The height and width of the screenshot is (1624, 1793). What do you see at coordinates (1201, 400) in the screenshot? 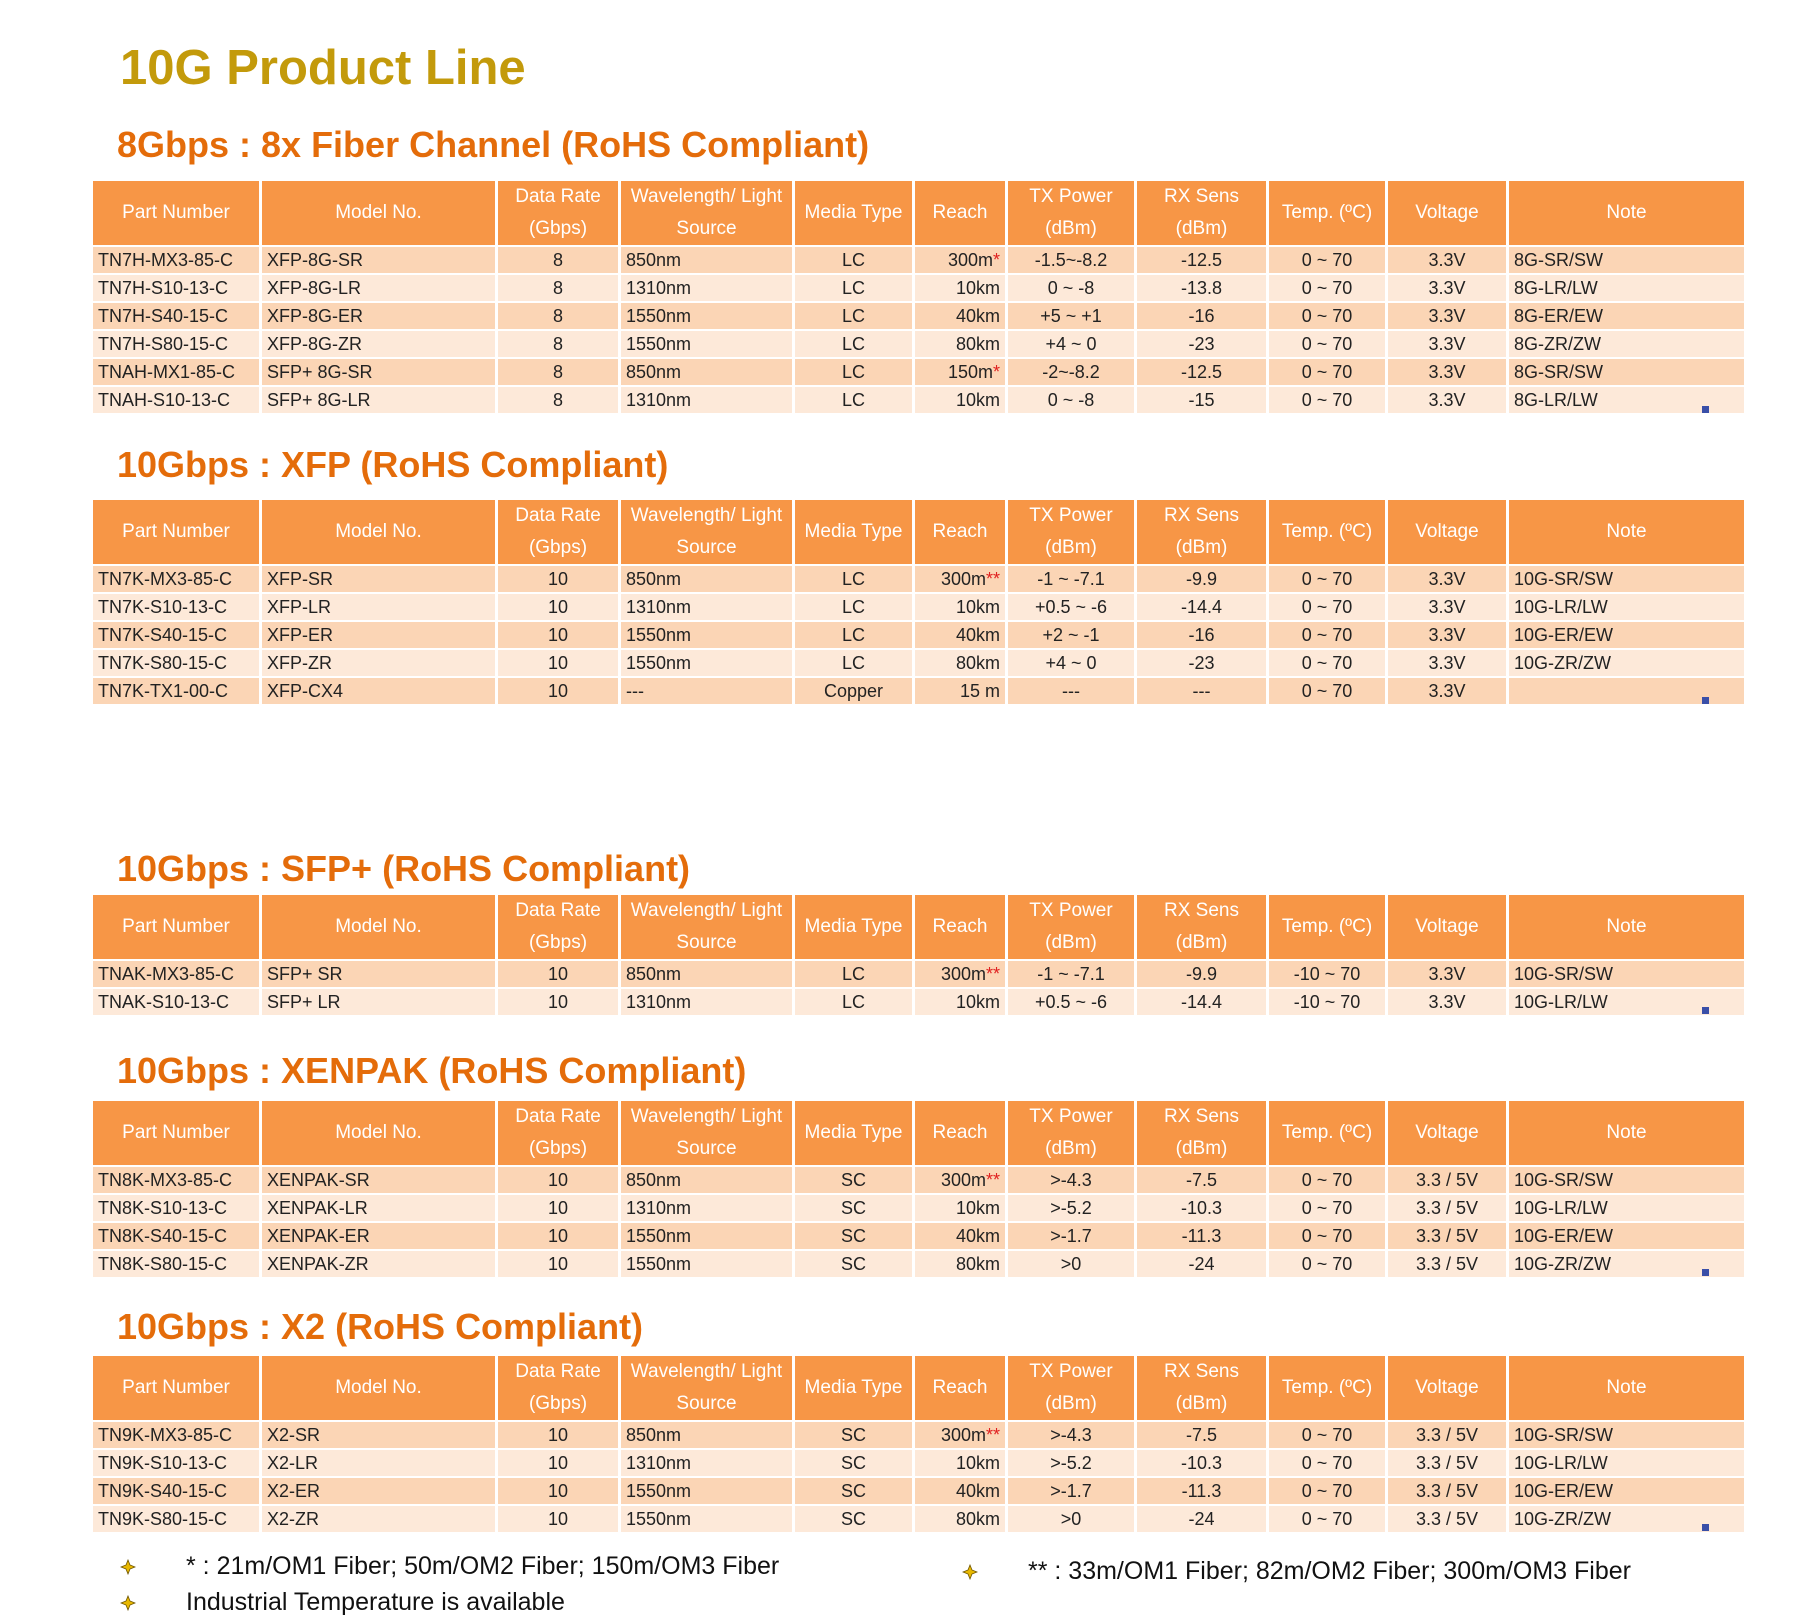
I see `table-cell: -15` at bounding box center [1201, 400].